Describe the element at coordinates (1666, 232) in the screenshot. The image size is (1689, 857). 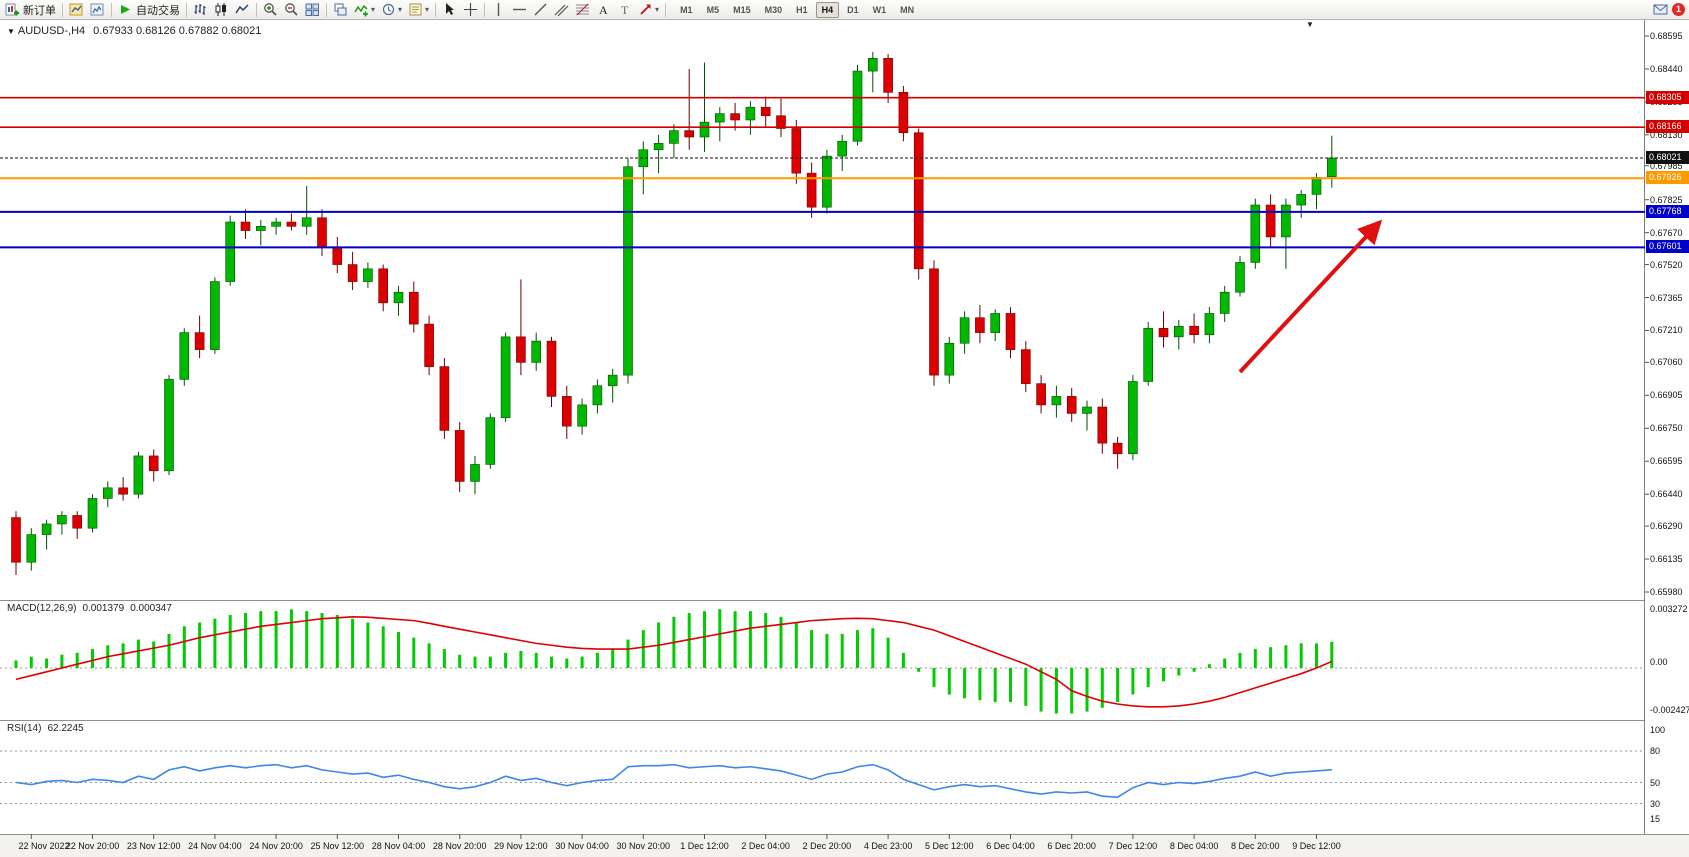
I see `price-axis-label: 0.67670` at that location.